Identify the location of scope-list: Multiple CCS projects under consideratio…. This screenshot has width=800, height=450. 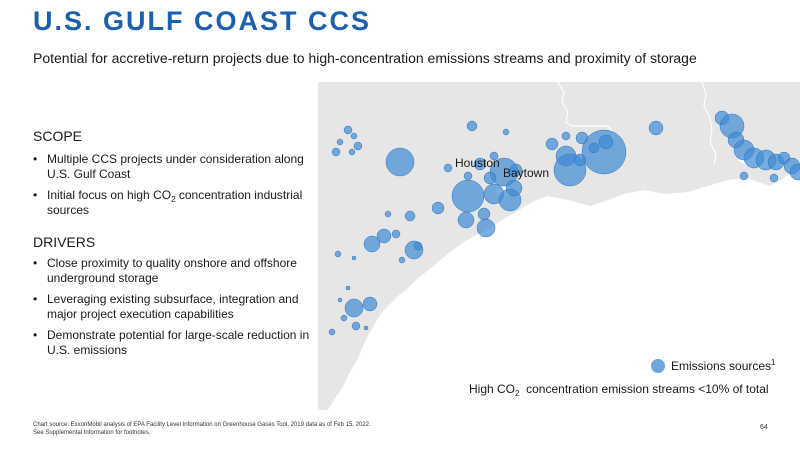
(173, 188).